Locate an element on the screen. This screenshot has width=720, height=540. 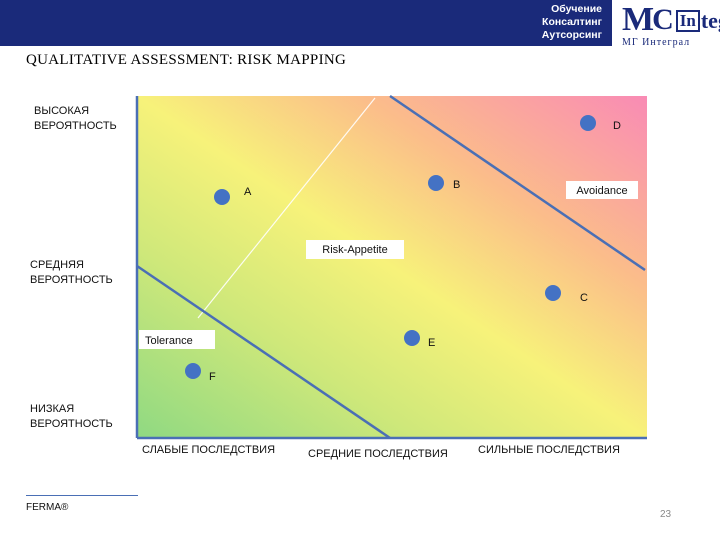
svg-text: Tolerance is located at coordinates (169, 341).